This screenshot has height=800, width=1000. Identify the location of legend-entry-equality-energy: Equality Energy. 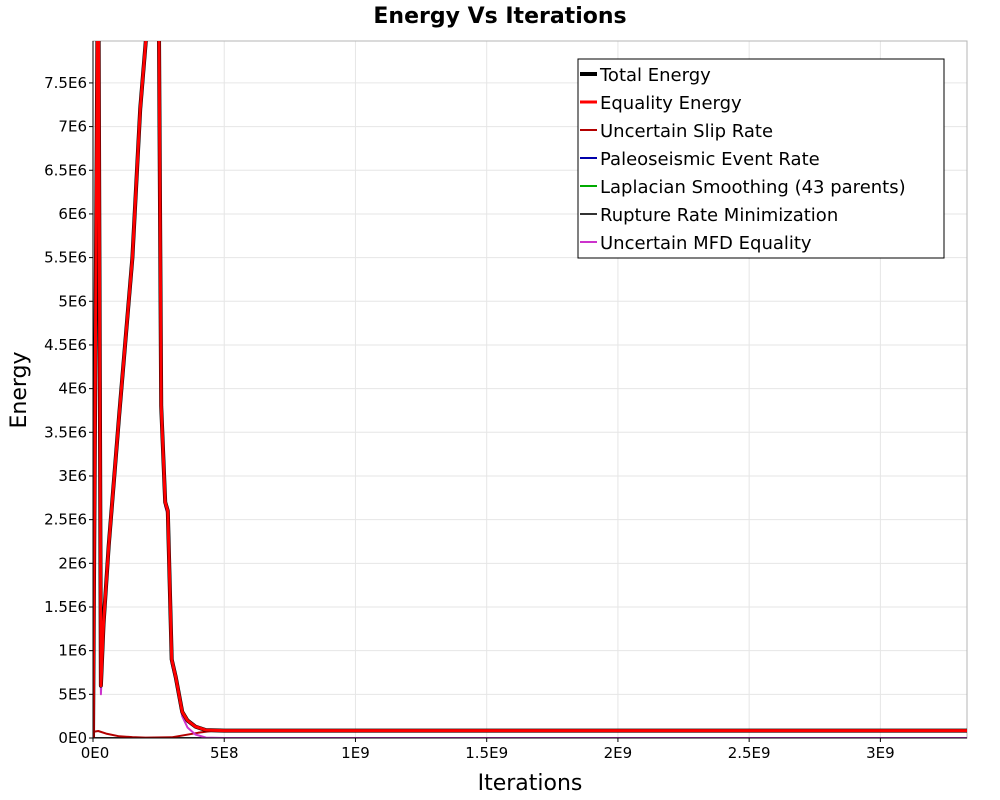
(671, 103).